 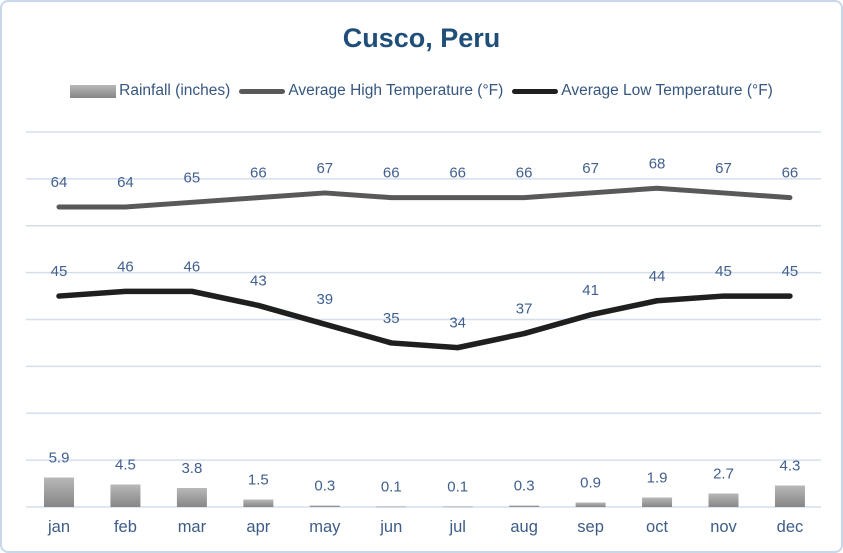 What do you see at coordinates (524, 527) in the screenshot?
I see `x-axis-label-aug: aug` at bounding box center [524, 527].